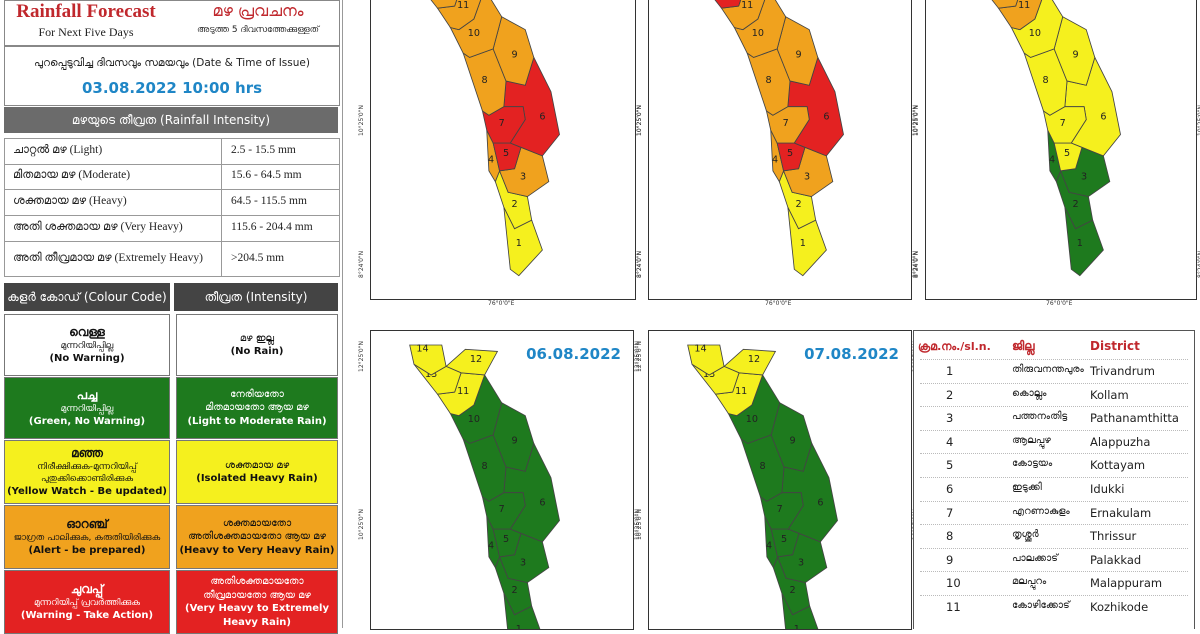 This screenshot has width=1200, height=634. Describe the element at coordinates (87, 616) in the screenshot. I see `legend-text: (Warning - Take Action)` at that location.